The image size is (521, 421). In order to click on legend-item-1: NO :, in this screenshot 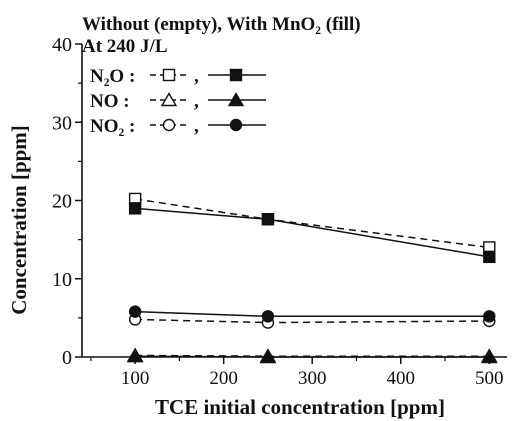, I will do `click(178, 101)`.